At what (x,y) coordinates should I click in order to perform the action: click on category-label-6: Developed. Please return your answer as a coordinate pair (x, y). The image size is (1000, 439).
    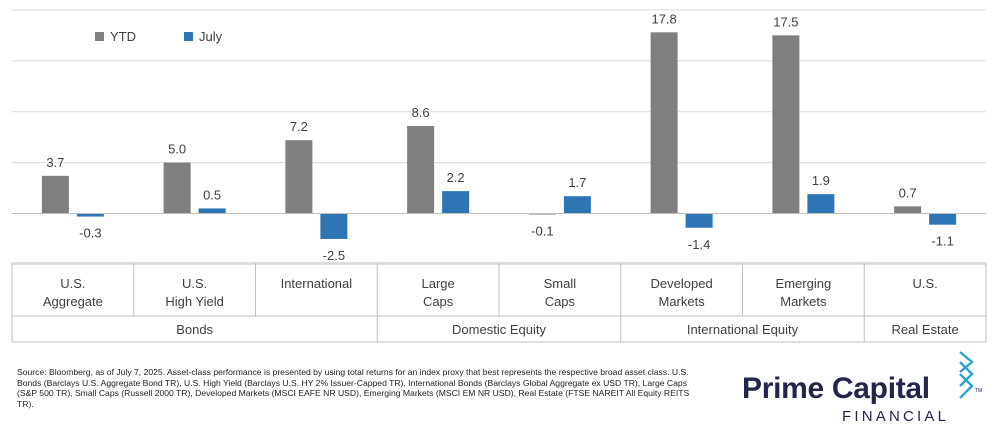
    Looking at the image, I should click on (682, 283).